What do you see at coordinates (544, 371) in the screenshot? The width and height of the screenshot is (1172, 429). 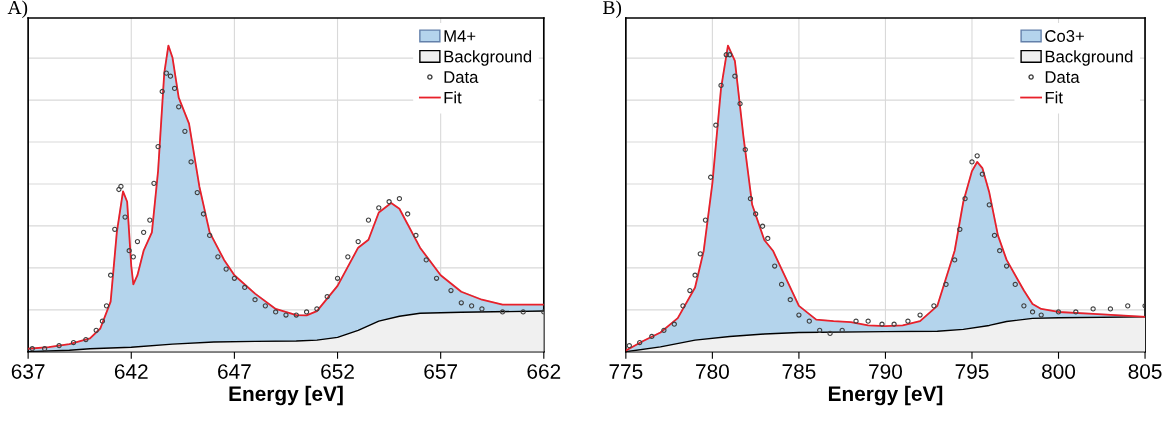 I see `x-tick-label: 662` at bounding box center [544, 371].